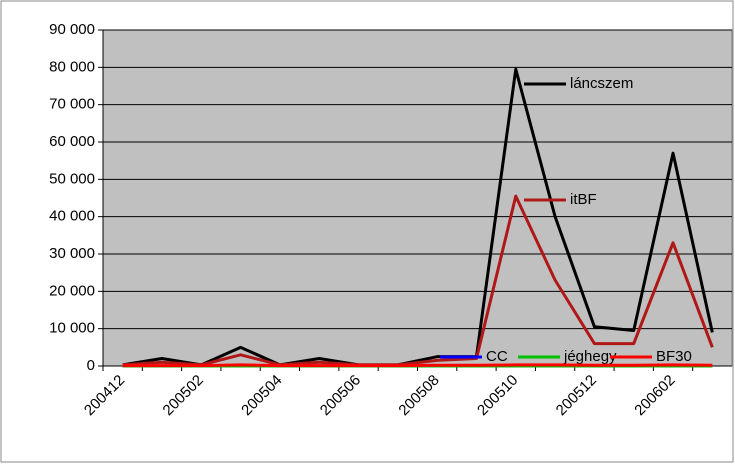 Image resolution: width=735 pixels, height=469 pixels. What do you see at coordinates (583, 199) in the screenshot?
I see `legend-label: itBF` at bounding box center [583, 199].